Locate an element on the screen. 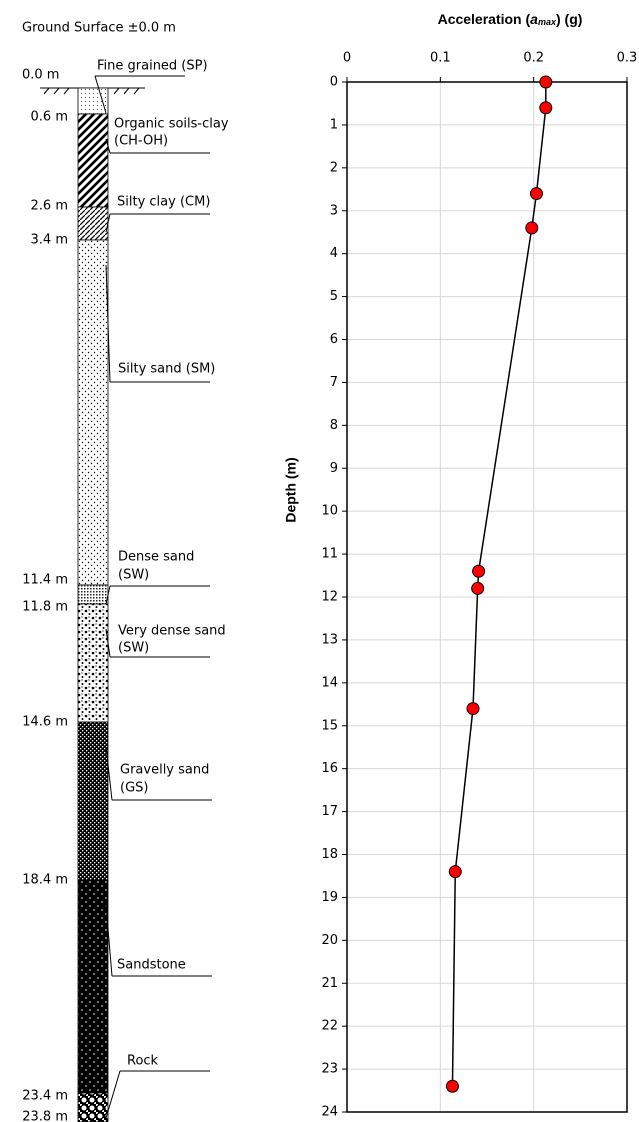 Image resolution: width=639 pixels, height=1122 pixels. depth-label: 0.0 m is located at coordinates (40, 75).